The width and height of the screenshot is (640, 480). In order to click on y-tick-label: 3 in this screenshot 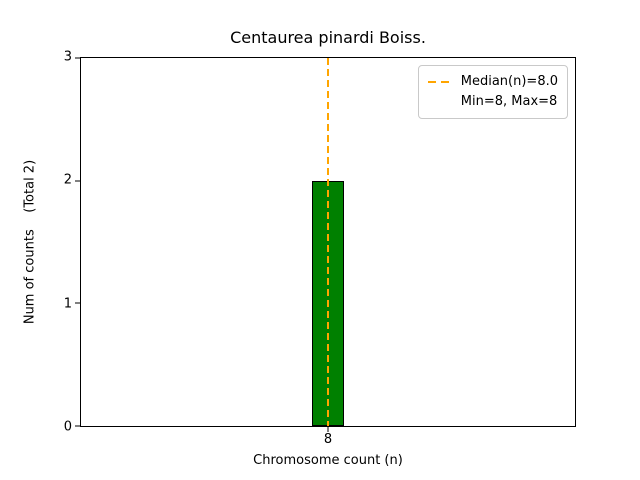, I will do `click(67, 57)`.